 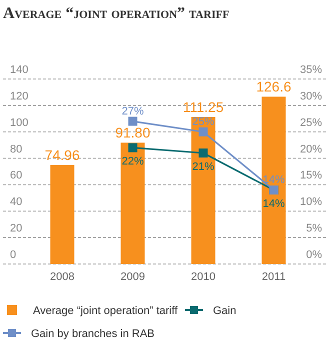 I want to click on data-label: 25%, so click(x=203, y=122).